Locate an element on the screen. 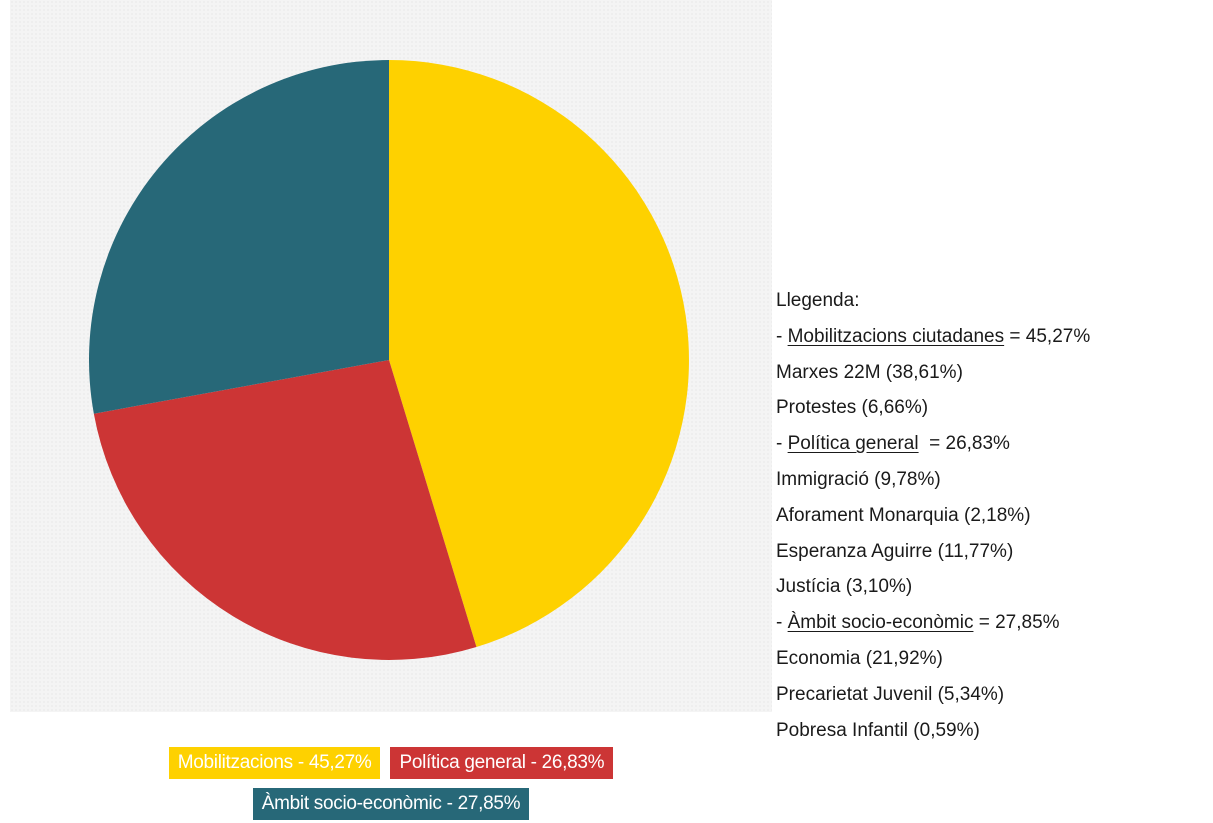  legend-group-header: - Mobilitzacions ciutadanes = 45,27% is located at coordinates (994, 337).